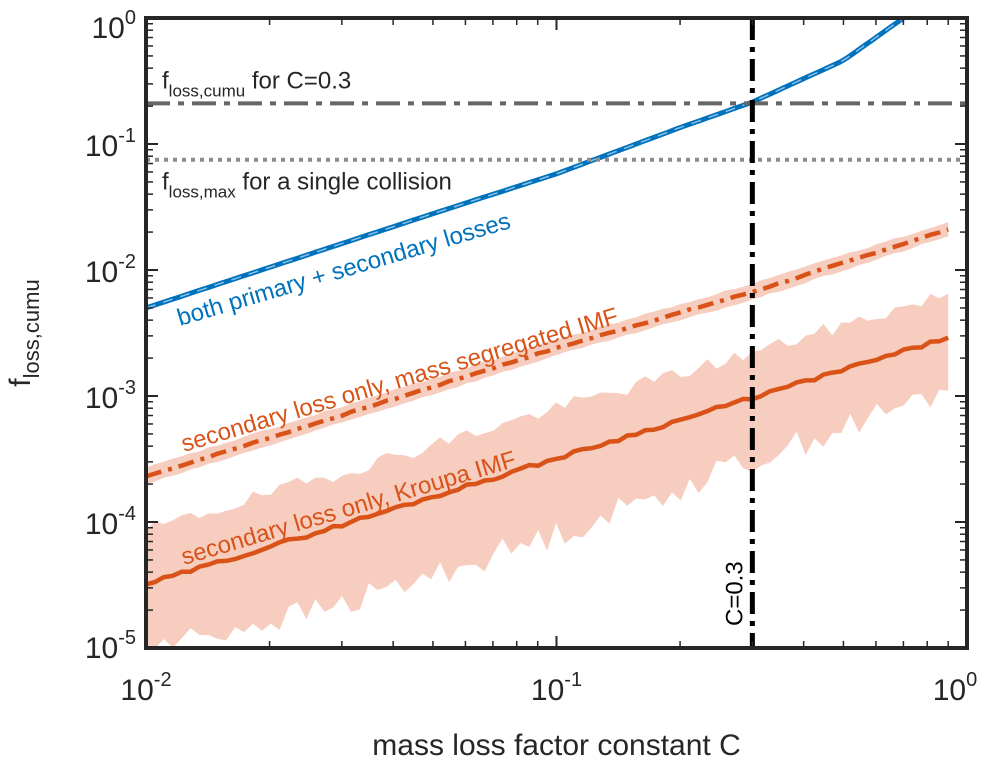  I want to click on series-label-blue: both primary + secondary losses, so click(344, 270).